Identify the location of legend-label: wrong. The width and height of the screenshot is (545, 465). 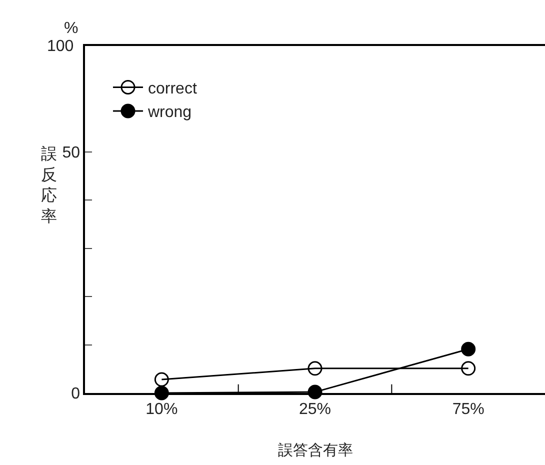
(169, 113).